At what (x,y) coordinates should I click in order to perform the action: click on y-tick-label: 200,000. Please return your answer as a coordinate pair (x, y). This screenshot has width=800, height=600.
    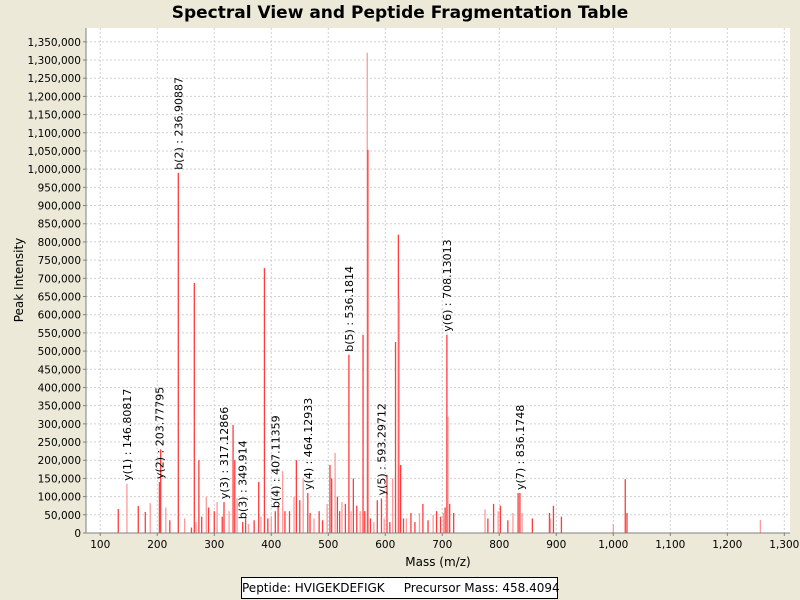
    Looking at the image, I should click on (59, 461).